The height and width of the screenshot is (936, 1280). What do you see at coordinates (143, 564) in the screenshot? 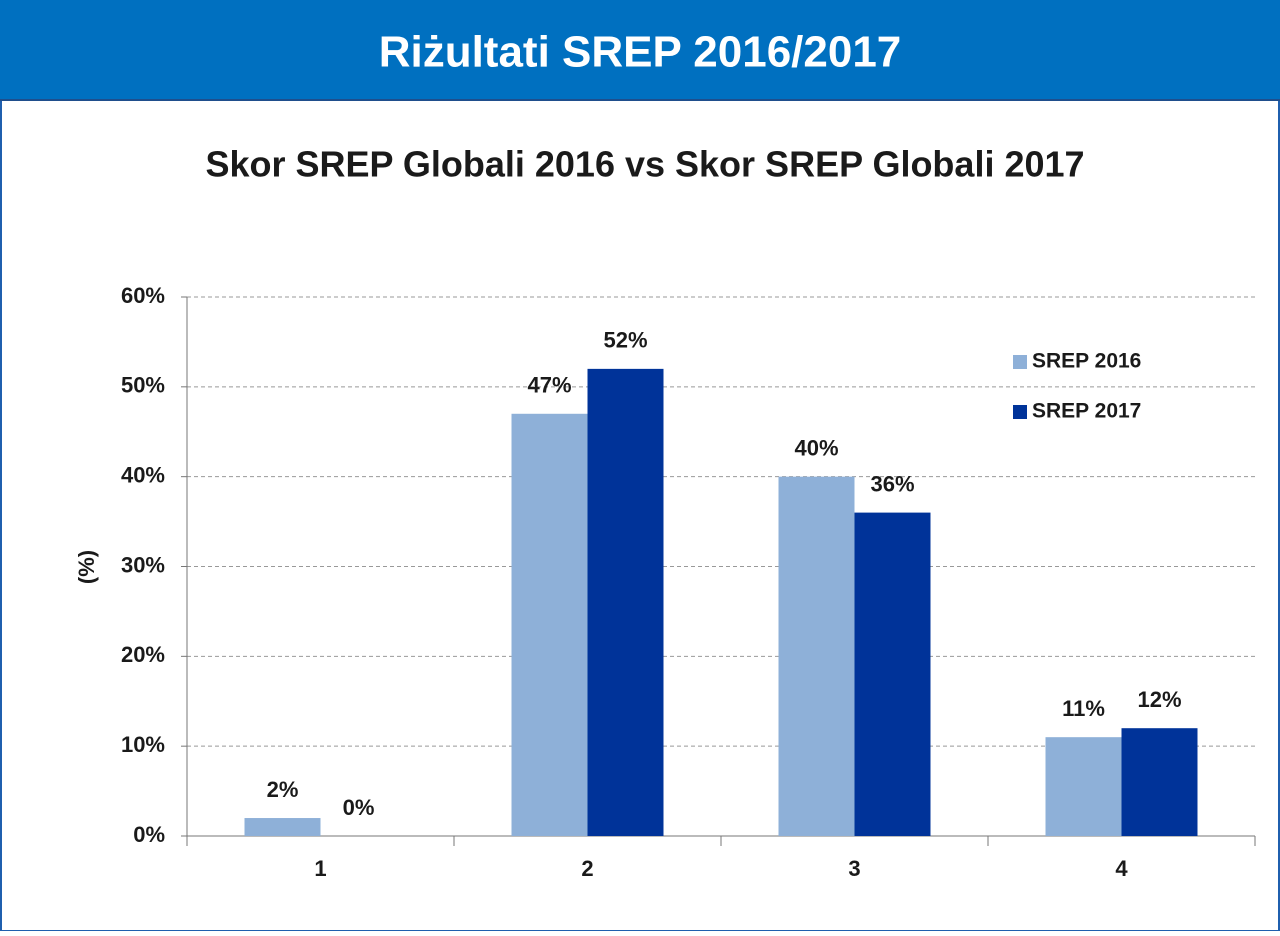
I see `y-tick-label: 30%` at bounding box center [143, 564].